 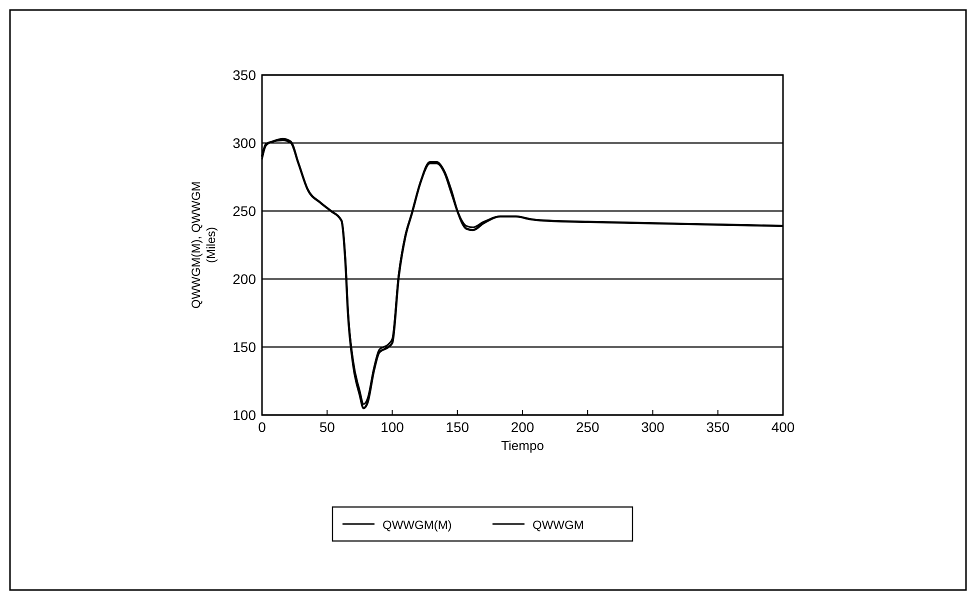 What do you see at coordinates (244, 415) in the screenshot?
I see `y-tick-label: 100` at bounding box center [244, 415].